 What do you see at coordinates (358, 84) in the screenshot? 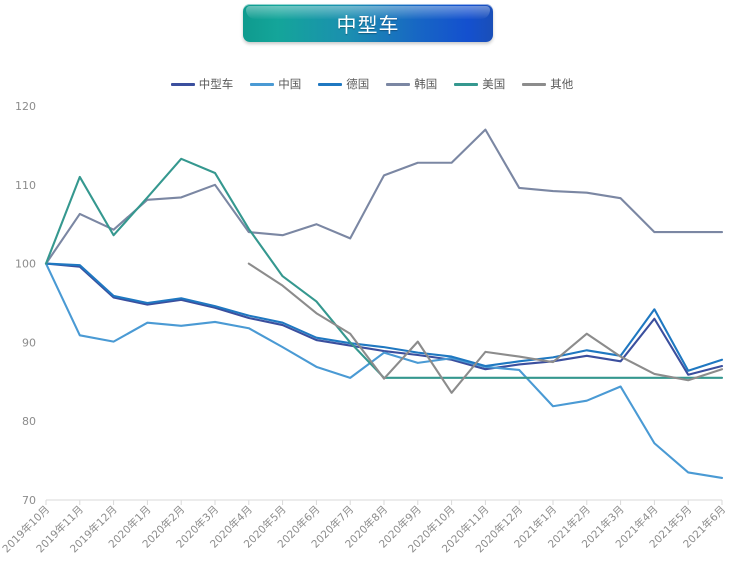
I see `legend-item-label: 德国` at bounding box center [358, 84].